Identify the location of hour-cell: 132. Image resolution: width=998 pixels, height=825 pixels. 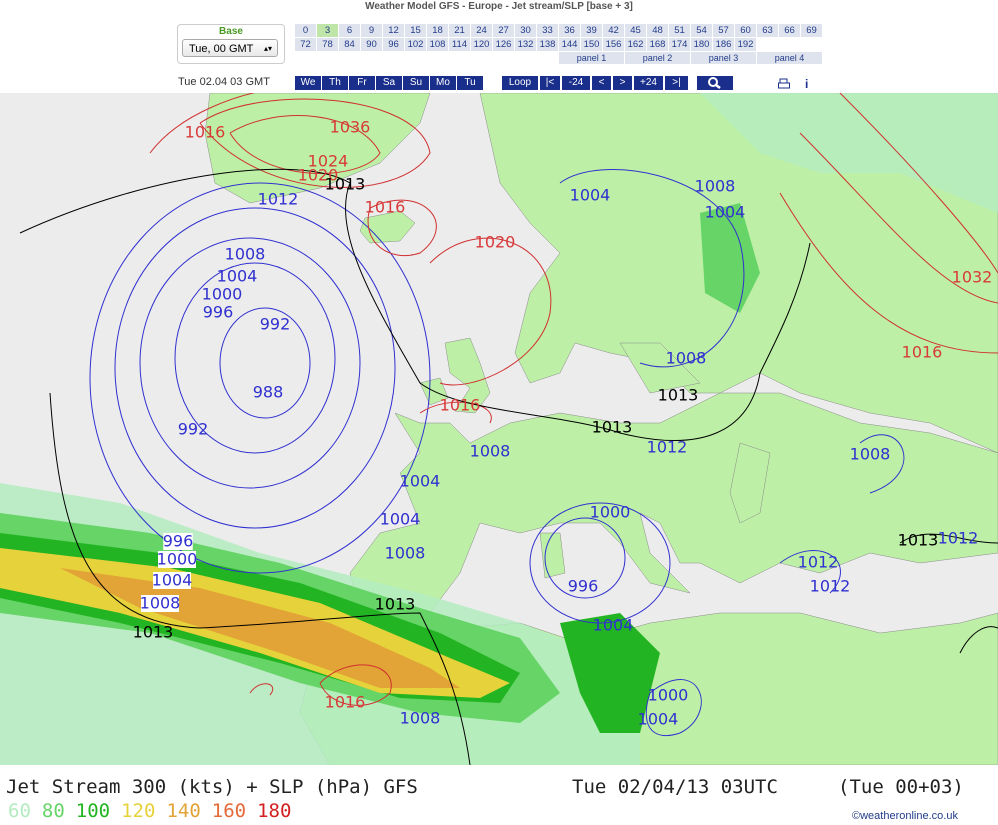
(525, 44).